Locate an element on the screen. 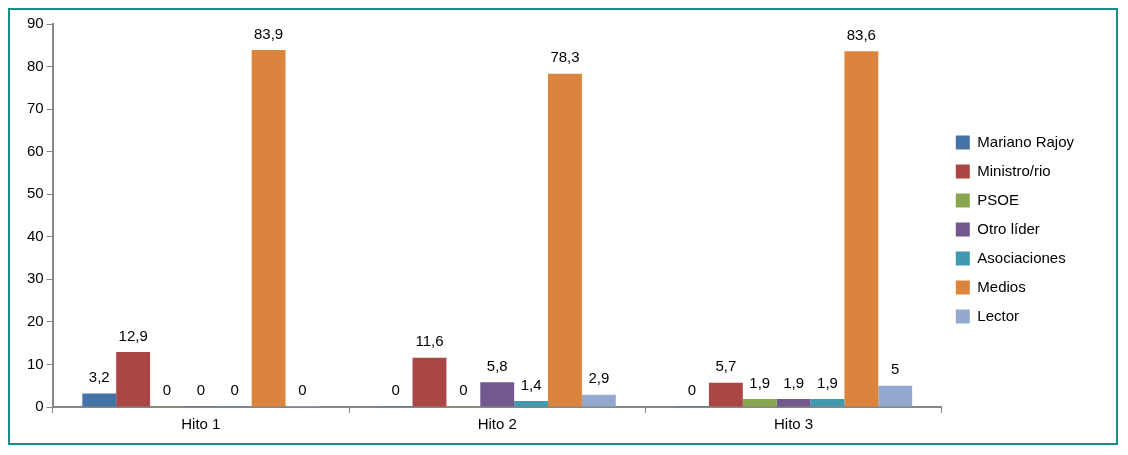 The height and width of the screenshot is (455, 1128). data-label: 83,9 is located at coordinates (269, 33).